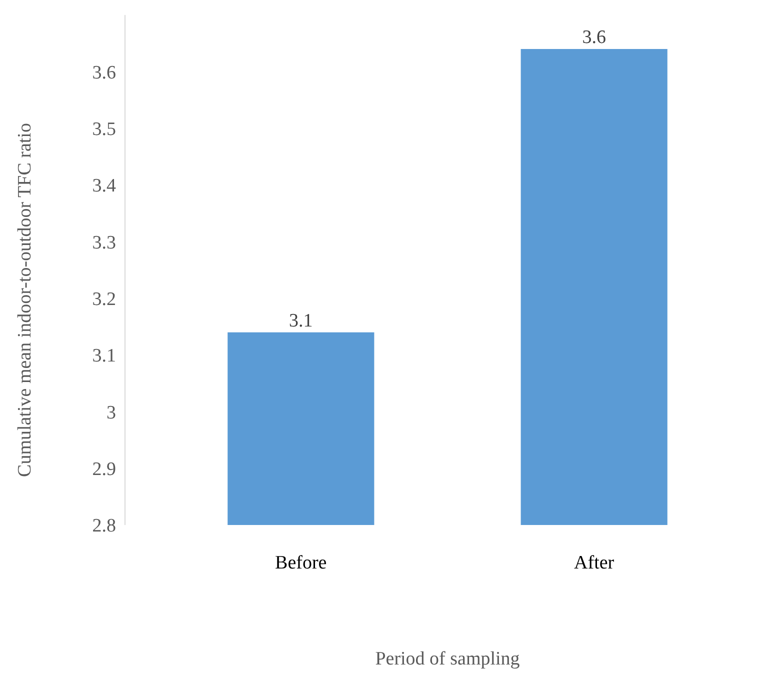  I want to click on x-tick-label: After, so click(594, 563).